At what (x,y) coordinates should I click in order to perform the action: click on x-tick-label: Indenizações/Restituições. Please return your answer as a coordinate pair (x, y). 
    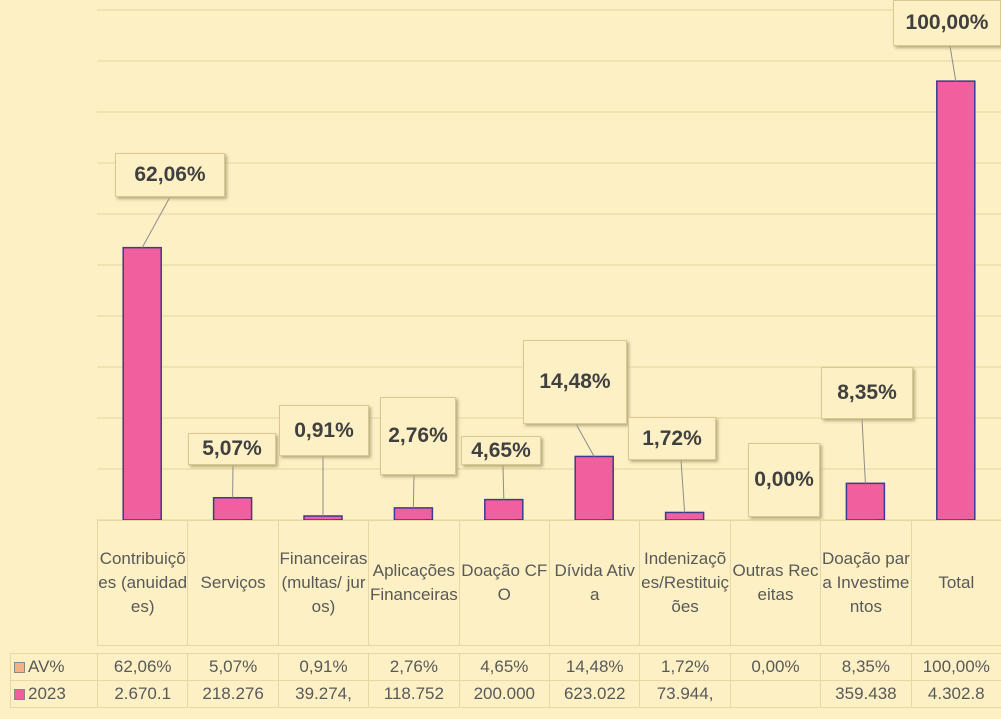
    Looking at the image, I should click on (685, 583).